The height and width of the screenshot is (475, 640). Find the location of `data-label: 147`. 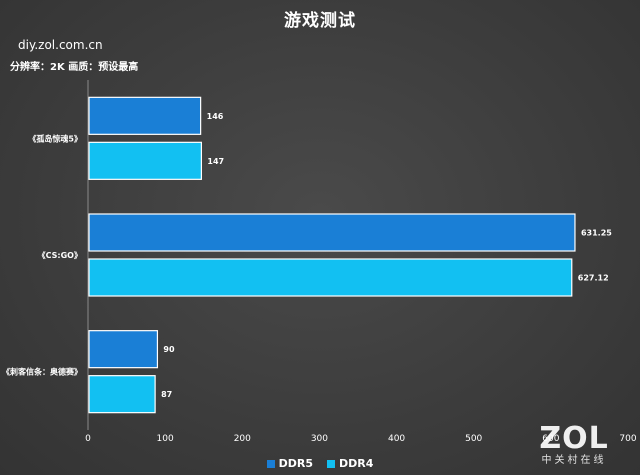

data-label: 147 is located at coordinates (215, 161).